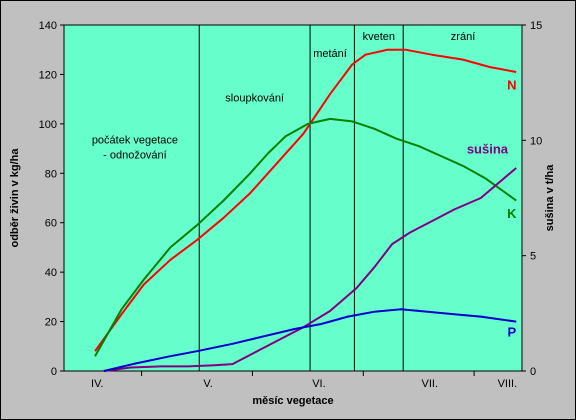 The image size is (576, 420). What do you see at coordinates (463, 37) in the screenshot?
I see `phase-label: zrání` at bounding box center [463, 37].